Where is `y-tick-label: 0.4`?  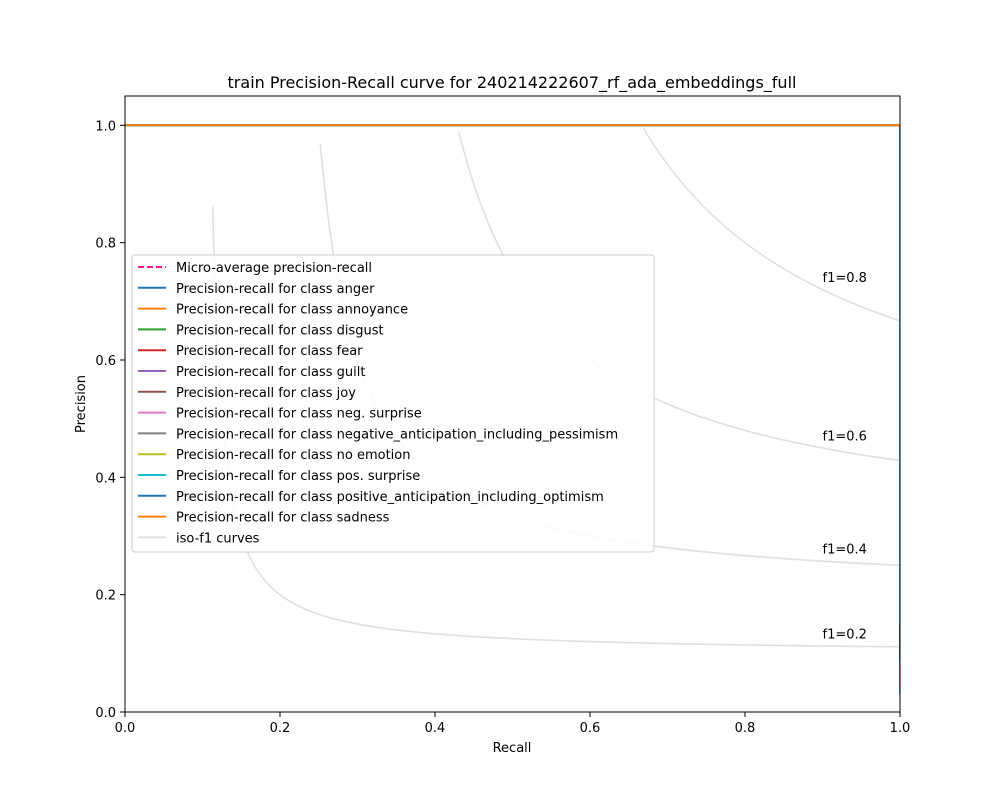
y-tick-label: 0.4 is located at coordinates (105, 478).